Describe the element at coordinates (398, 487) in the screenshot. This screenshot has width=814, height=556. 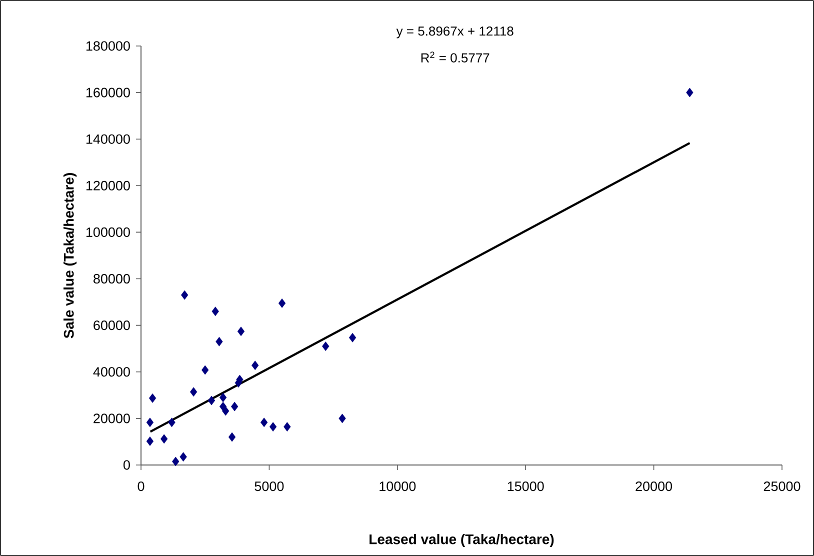
I see `x-tick-label: 10000` at that location.